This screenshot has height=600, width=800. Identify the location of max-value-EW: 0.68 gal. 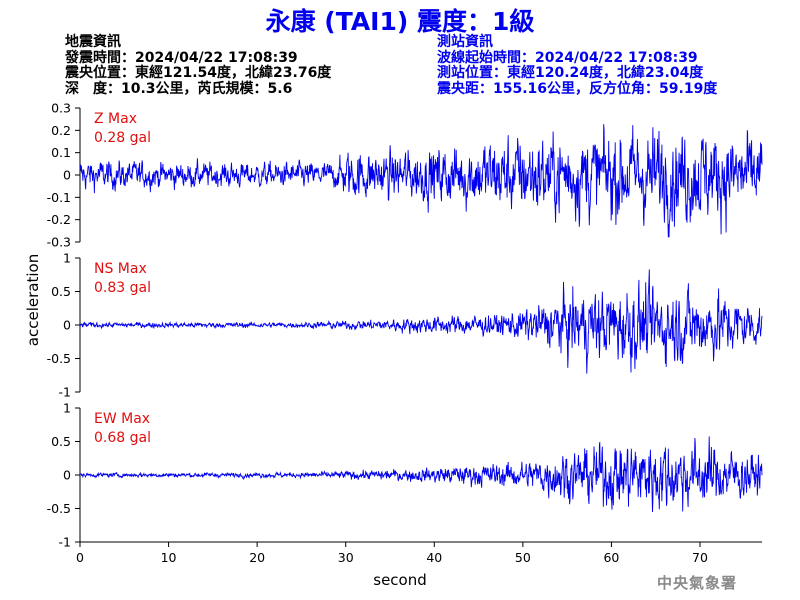
(122, 438).